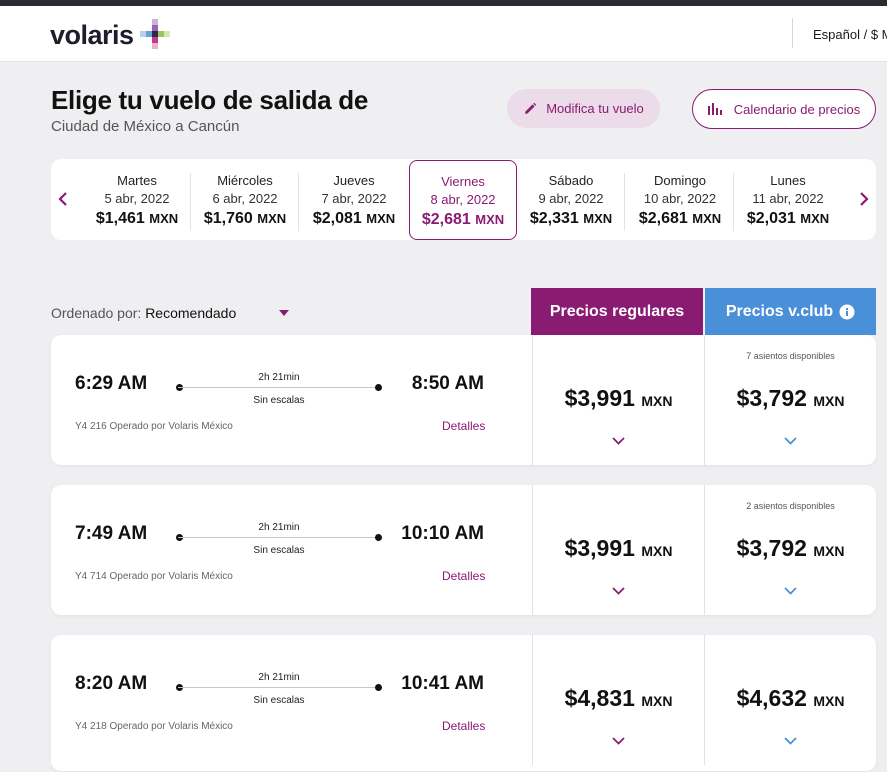 Image resolution: width=887 pixels, height=772 pixels. Describe the element at coordinates (209, 100) in the screenshot. I see `page-title: Elige tu vuelo de salida de` at that location.